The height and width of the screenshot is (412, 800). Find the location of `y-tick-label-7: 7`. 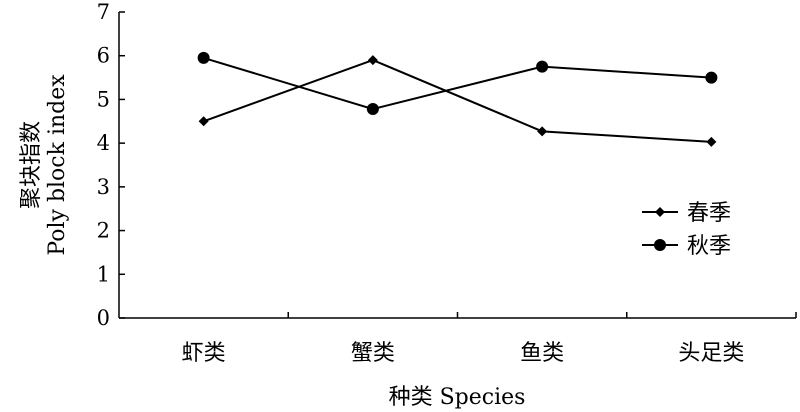

y-tick-label-7: 7 is located at coordinates (103, 12).